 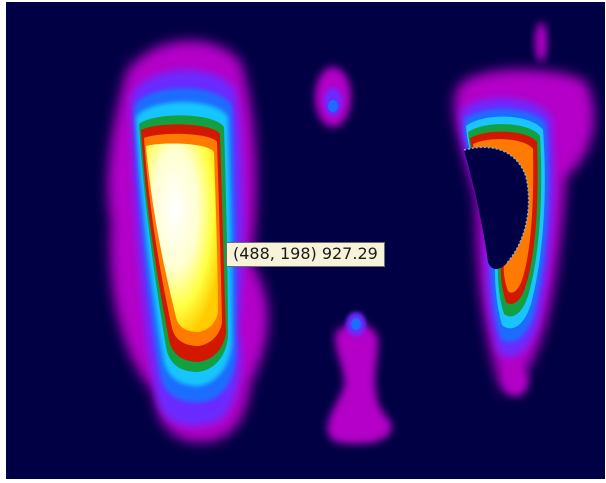 I want to click on pixel-value-tooltip: (488, 198) 927.29, so click(x=305, y=254).